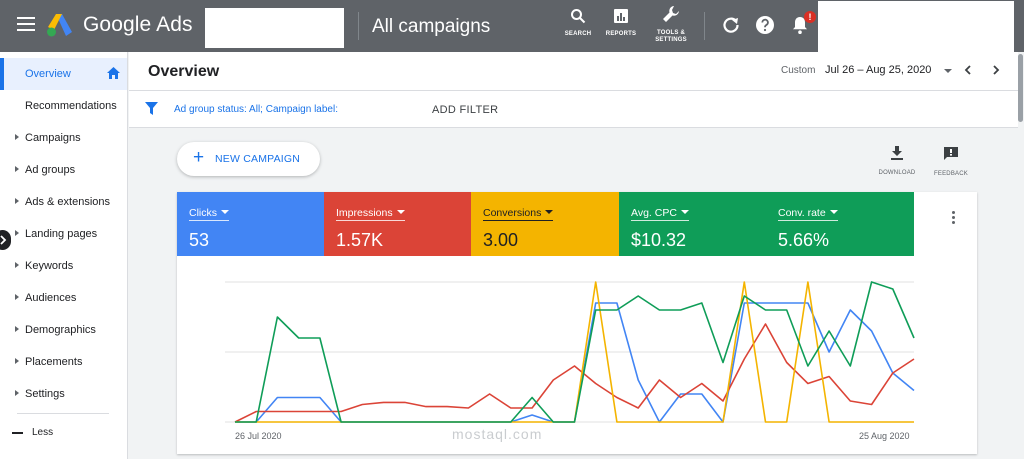 The height and width of the screenshot is (459, 1024). Describe the element at coordinates (250, 224) in the screenshot. I see `metric-clicks: Clicks 53` at that location.